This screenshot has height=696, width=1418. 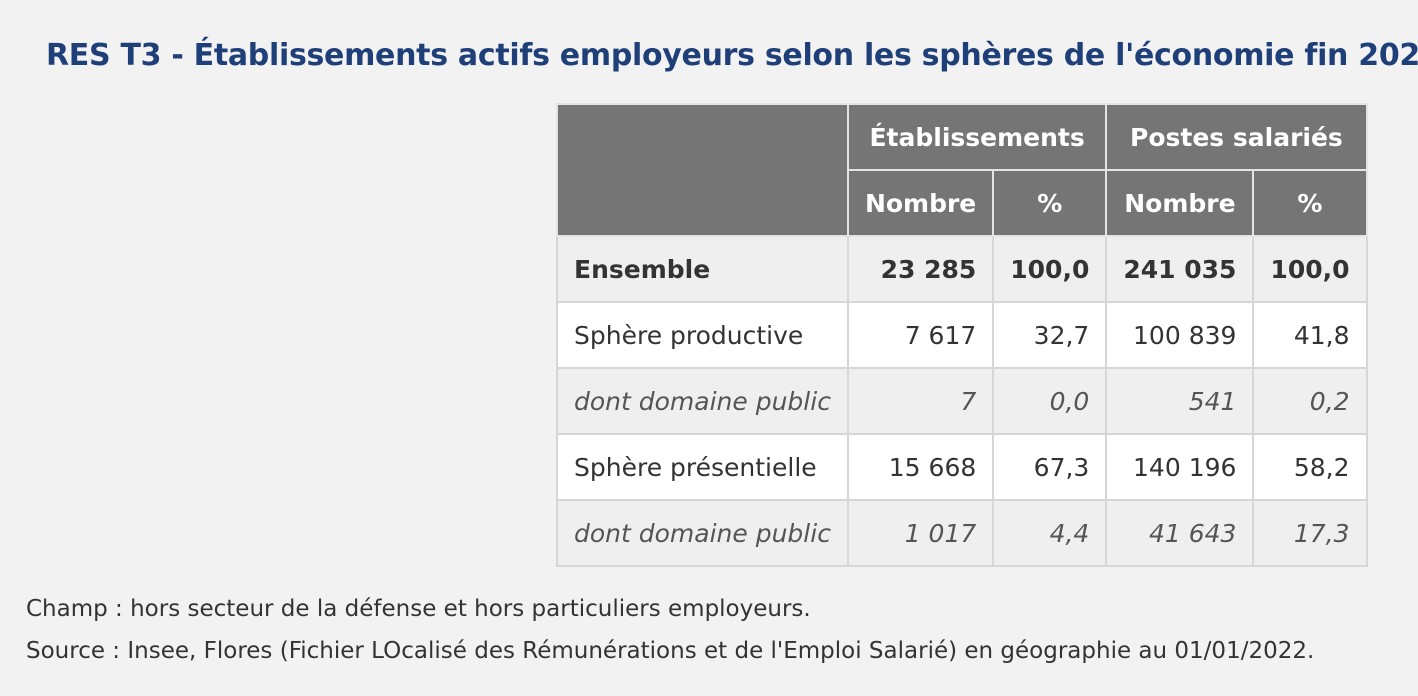 I want to click on cell-nombre-etab: 23 285, so click(x=920, y=269).